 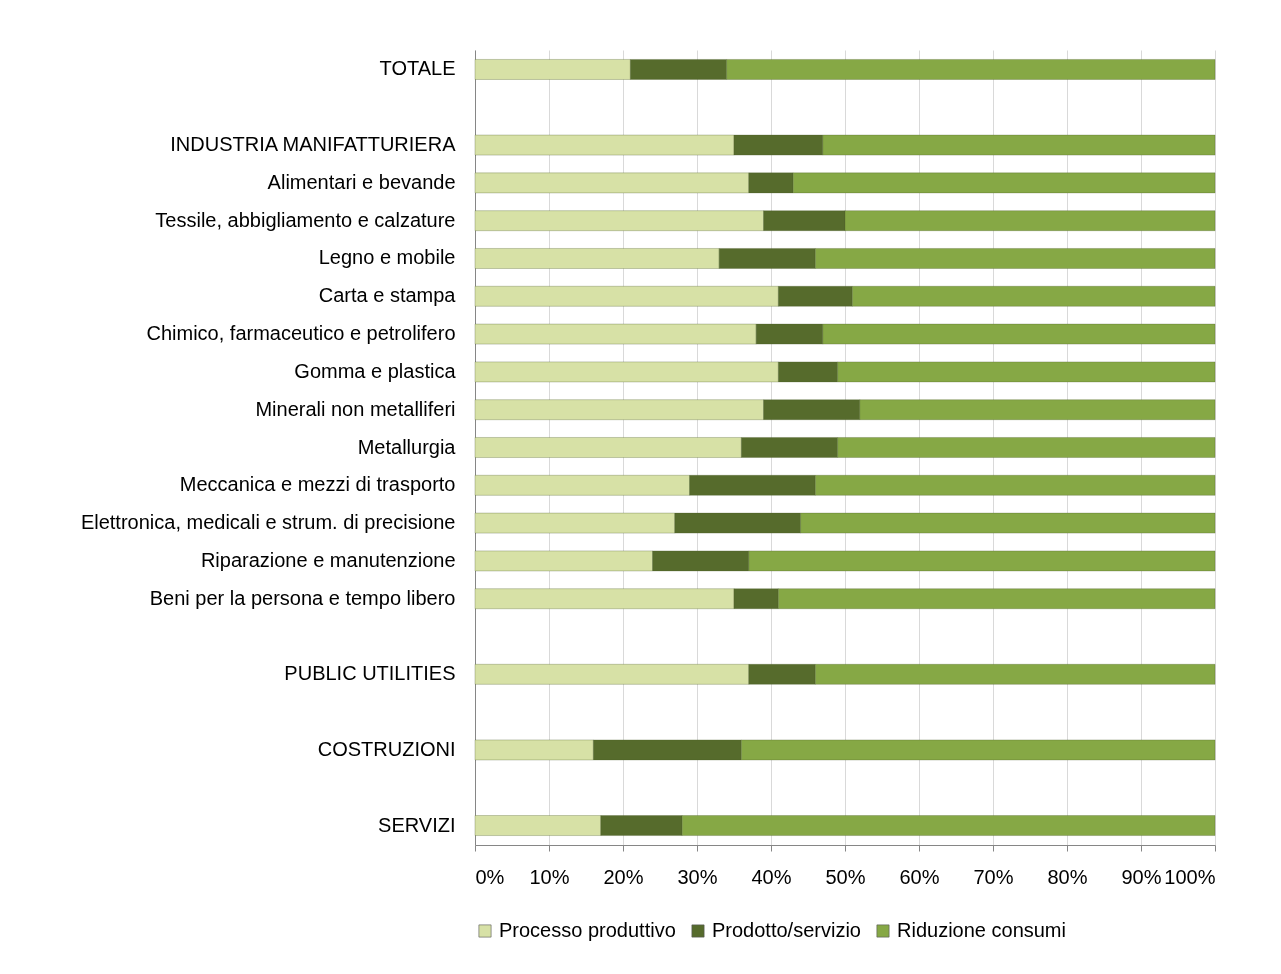 What do you see at coordinates (370, 673) in the screenshot?
I see `y-tick-label: PUBLIC UTILITIES` at bounding box center [370, 673].